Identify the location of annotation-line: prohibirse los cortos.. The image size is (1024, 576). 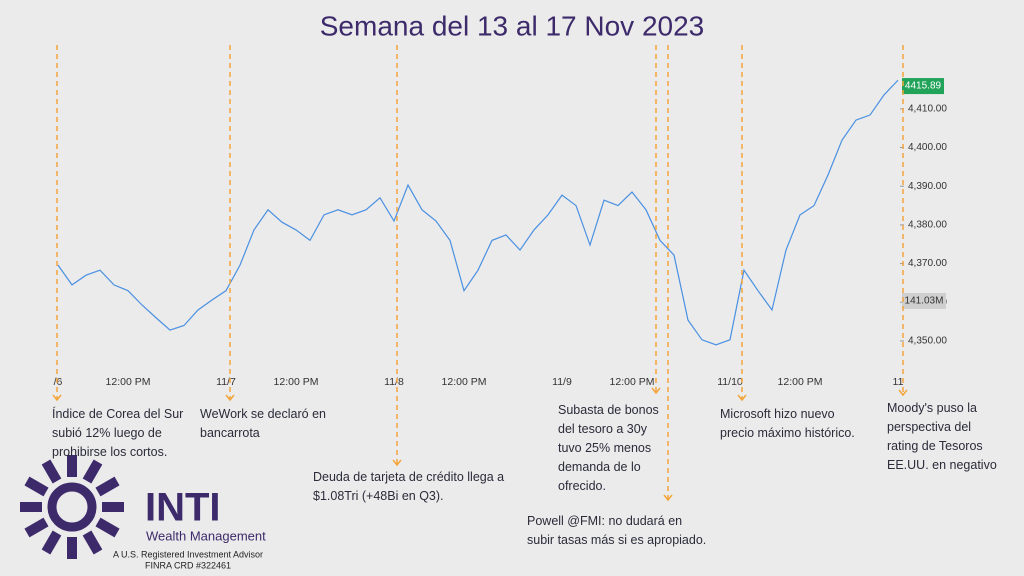
(110, 452).